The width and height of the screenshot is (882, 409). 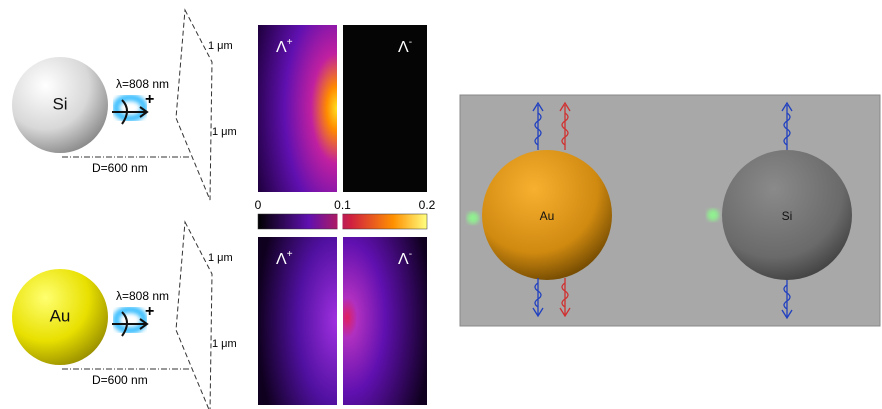 I want to click on particle-label: Au, so click(x=60, y=315).